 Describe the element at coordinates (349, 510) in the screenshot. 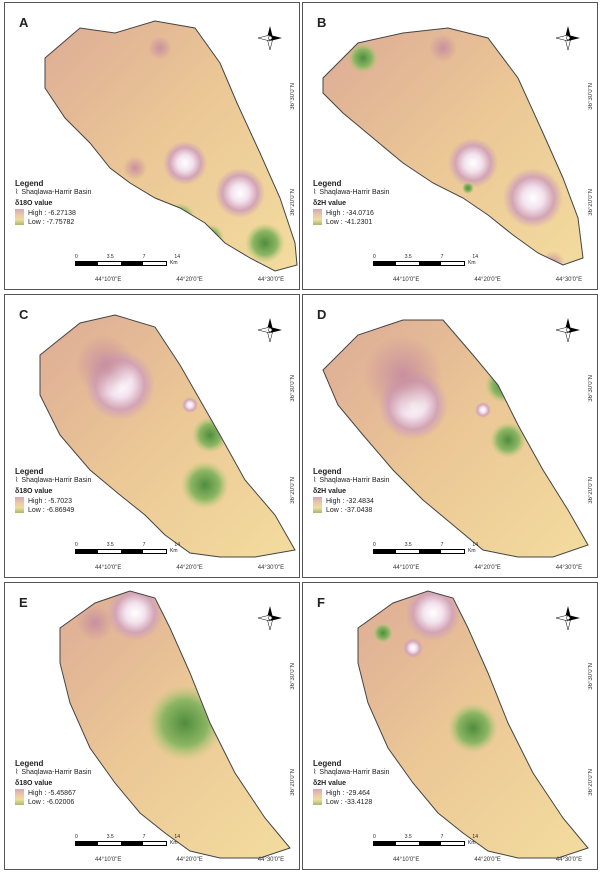

I see `legend-low: Low : -37.0438` at that location.